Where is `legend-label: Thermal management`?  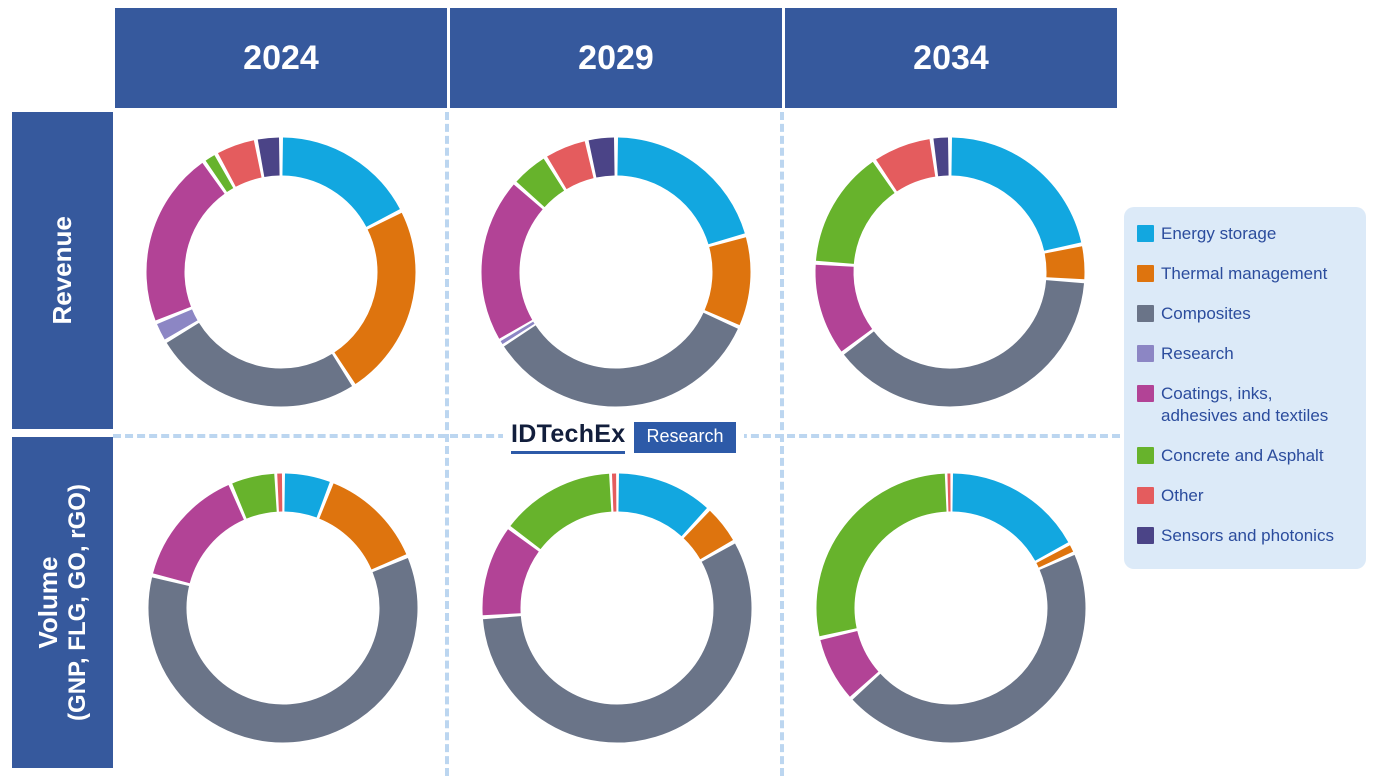 legend-label: Thermal management is located at coordinates (1244, 273).